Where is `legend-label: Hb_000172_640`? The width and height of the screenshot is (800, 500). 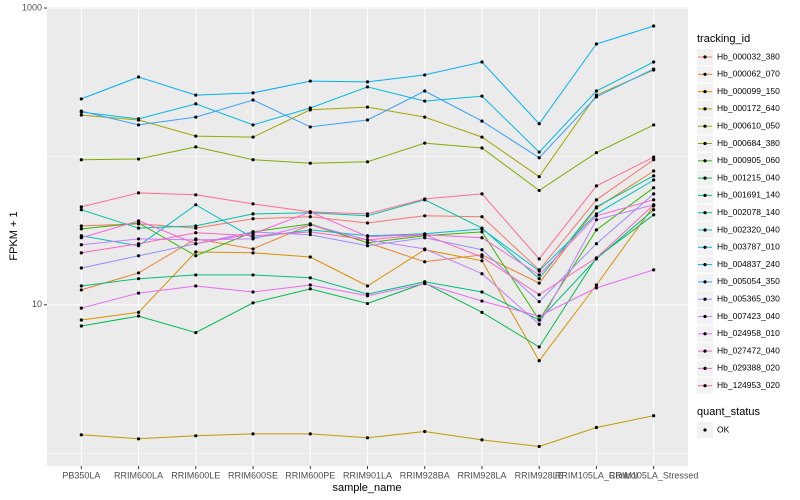
legend-label: Hb_000172_640 is located at coordinates (748, 108).